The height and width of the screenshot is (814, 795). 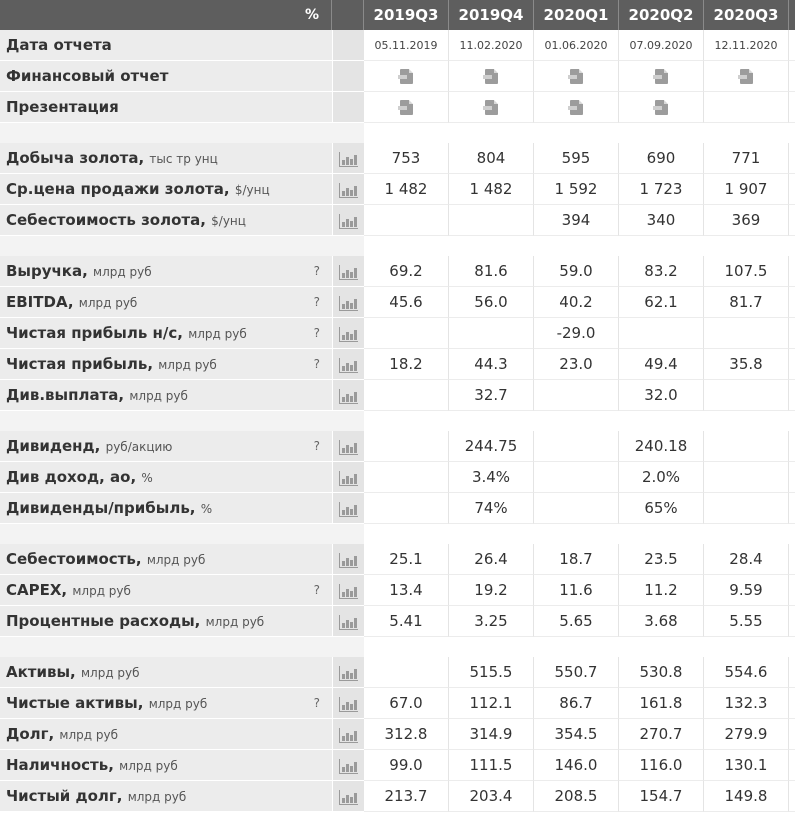 I want to click on metric-label: Процентные расходы, млрд руб, so click(x=166, y=621).